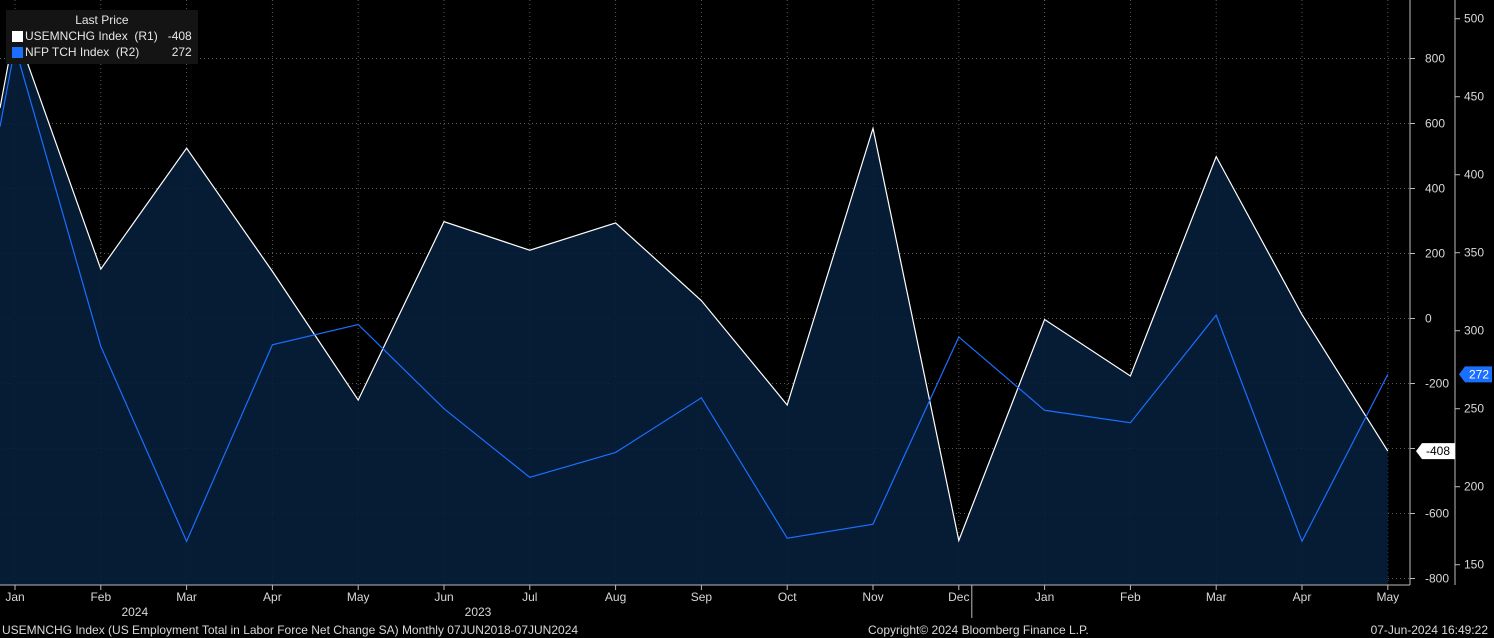 Image resolution: width=1494 pixels, height=638 pixels. What do you see at coordinates (1474, 97) in the screenshot?
I see `r2-tick-label: 450` at bounding box center [1474, 97].